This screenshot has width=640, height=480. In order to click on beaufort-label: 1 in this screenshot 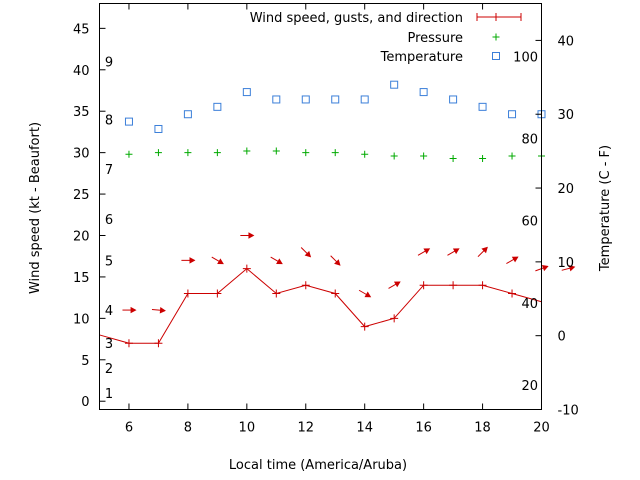, I will do `click(109, 394)`.